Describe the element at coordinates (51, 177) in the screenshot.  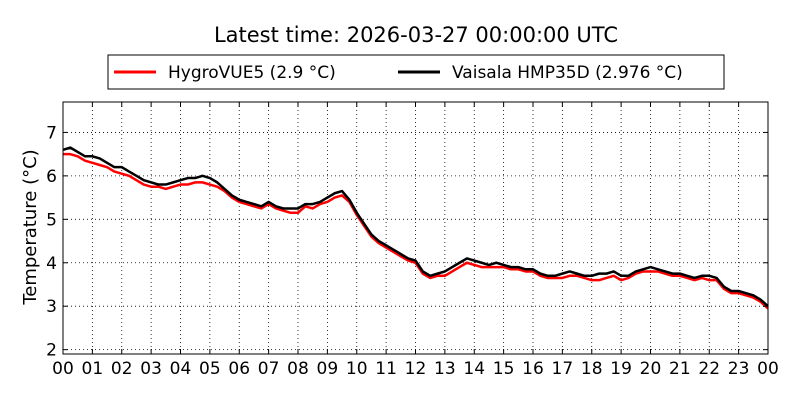
I see `y-tick-label: 6` at that location.